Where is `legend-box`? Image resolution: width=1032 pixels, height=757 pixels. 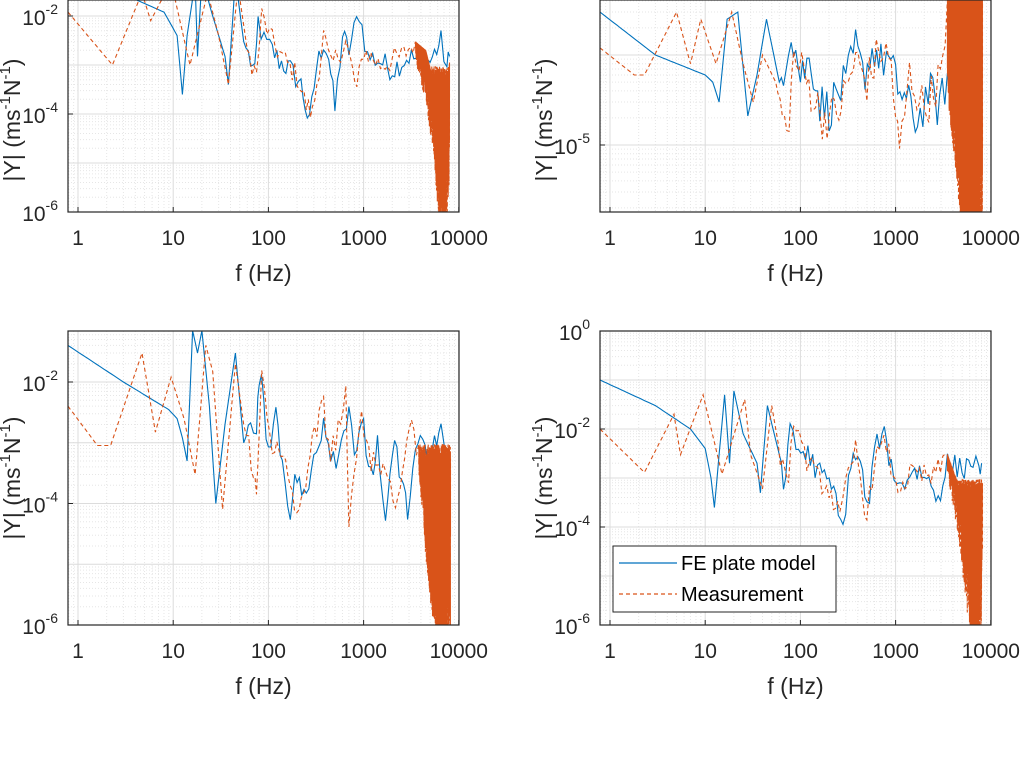 legend-box is located at coordinates (724, 579).